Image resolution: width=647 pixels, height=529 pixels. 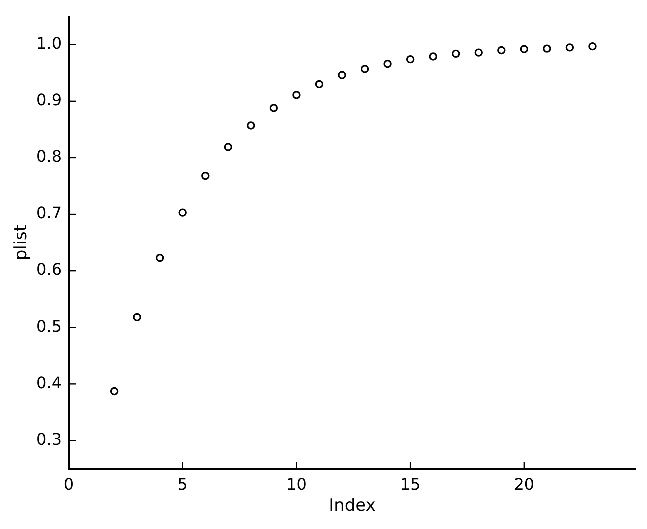 What do you see at coordinates (49, 326) in the screenshot?
I see `y-tick-label: 0.5` at bounding box center [49, 326].